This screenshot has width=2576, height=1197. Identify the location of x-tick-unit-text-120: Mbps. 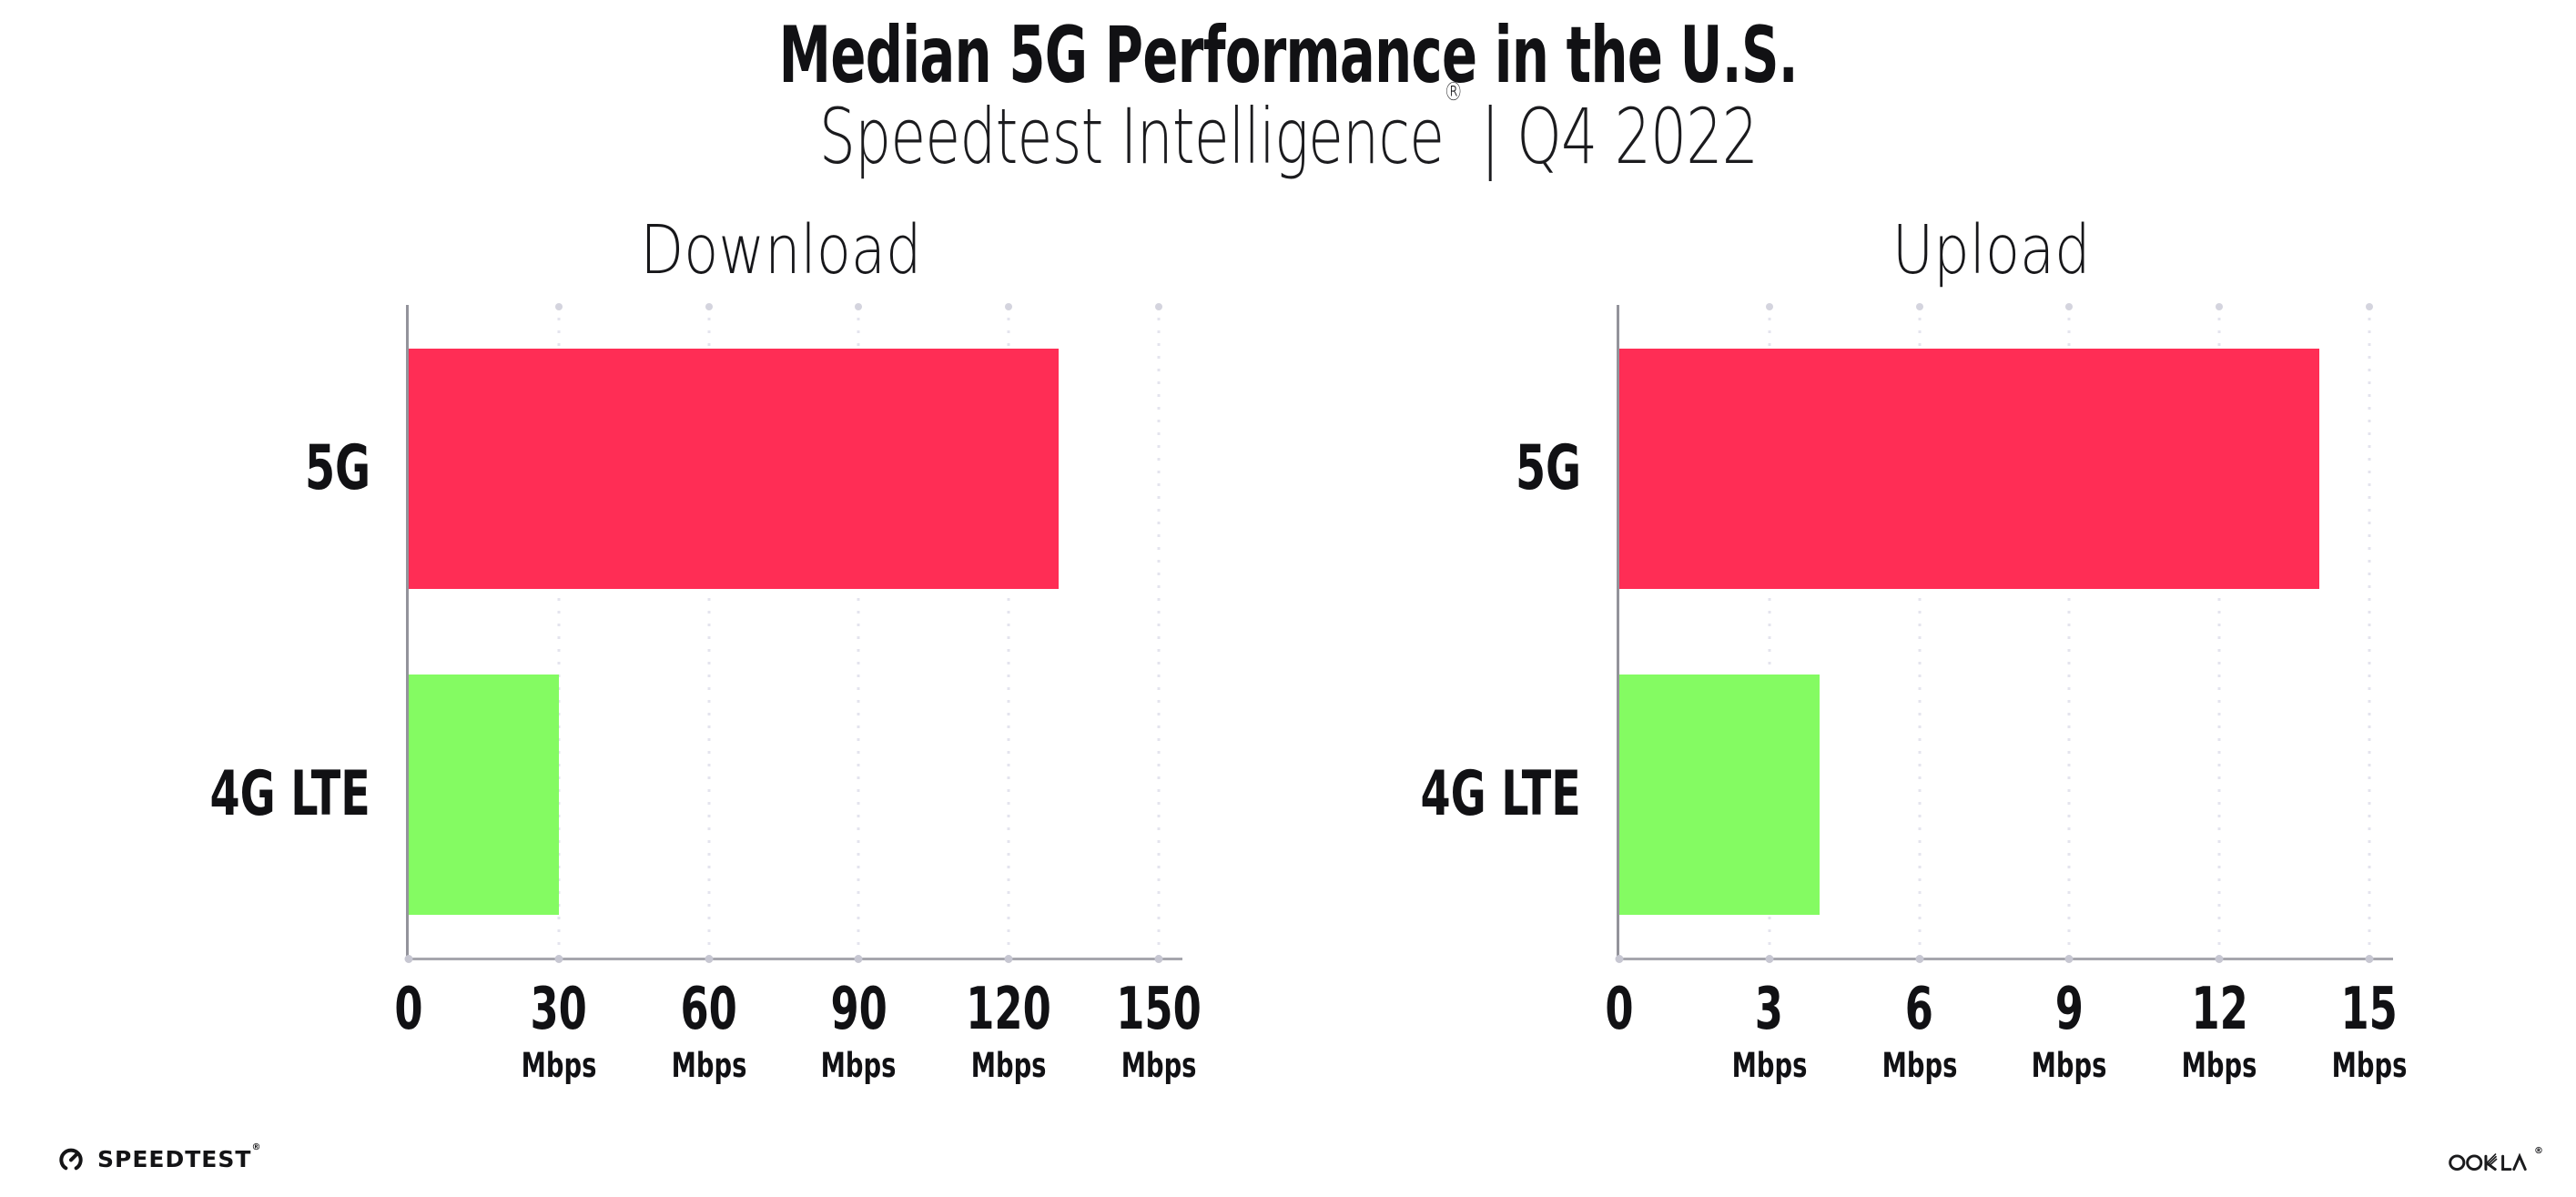
(1008, 1066).